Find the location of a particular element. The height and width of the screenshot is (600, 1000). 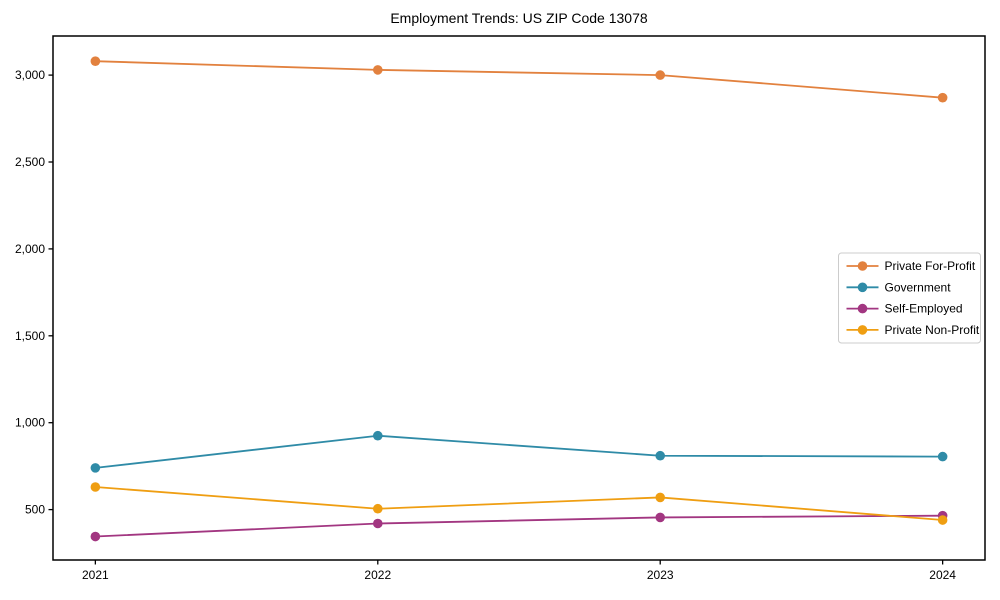

y-tick-label: 500 is located at coordinates (35, 510).